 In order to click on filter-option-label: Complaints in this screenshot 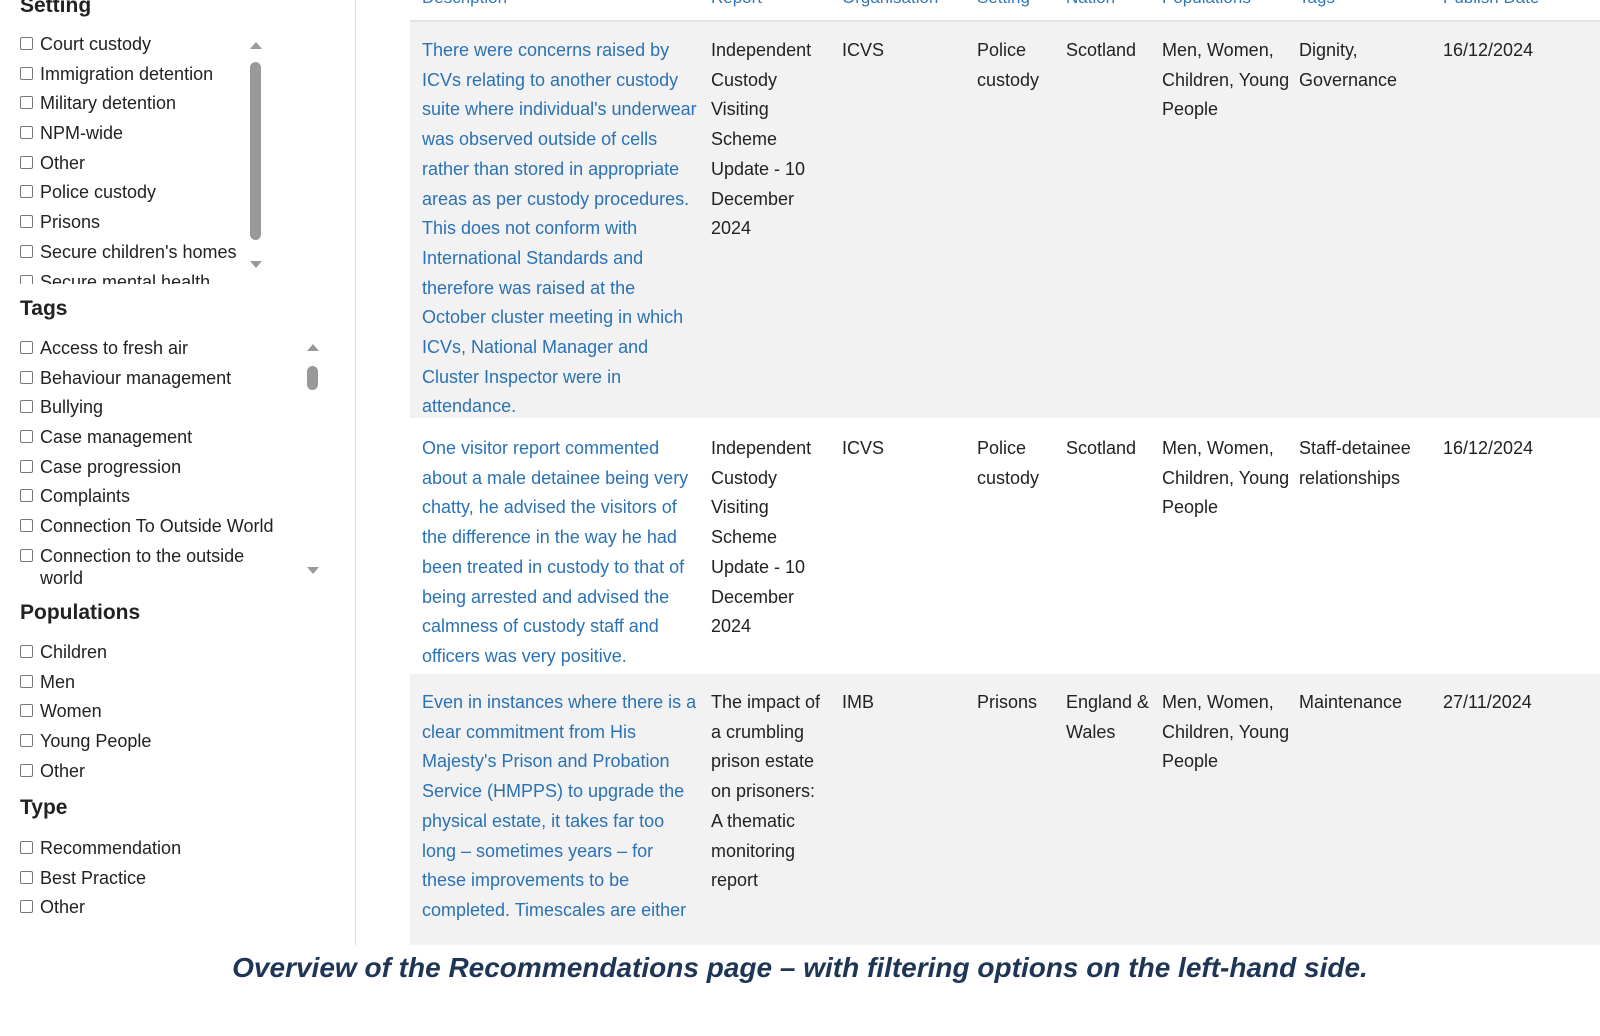, I will do `click(85, 496)`.